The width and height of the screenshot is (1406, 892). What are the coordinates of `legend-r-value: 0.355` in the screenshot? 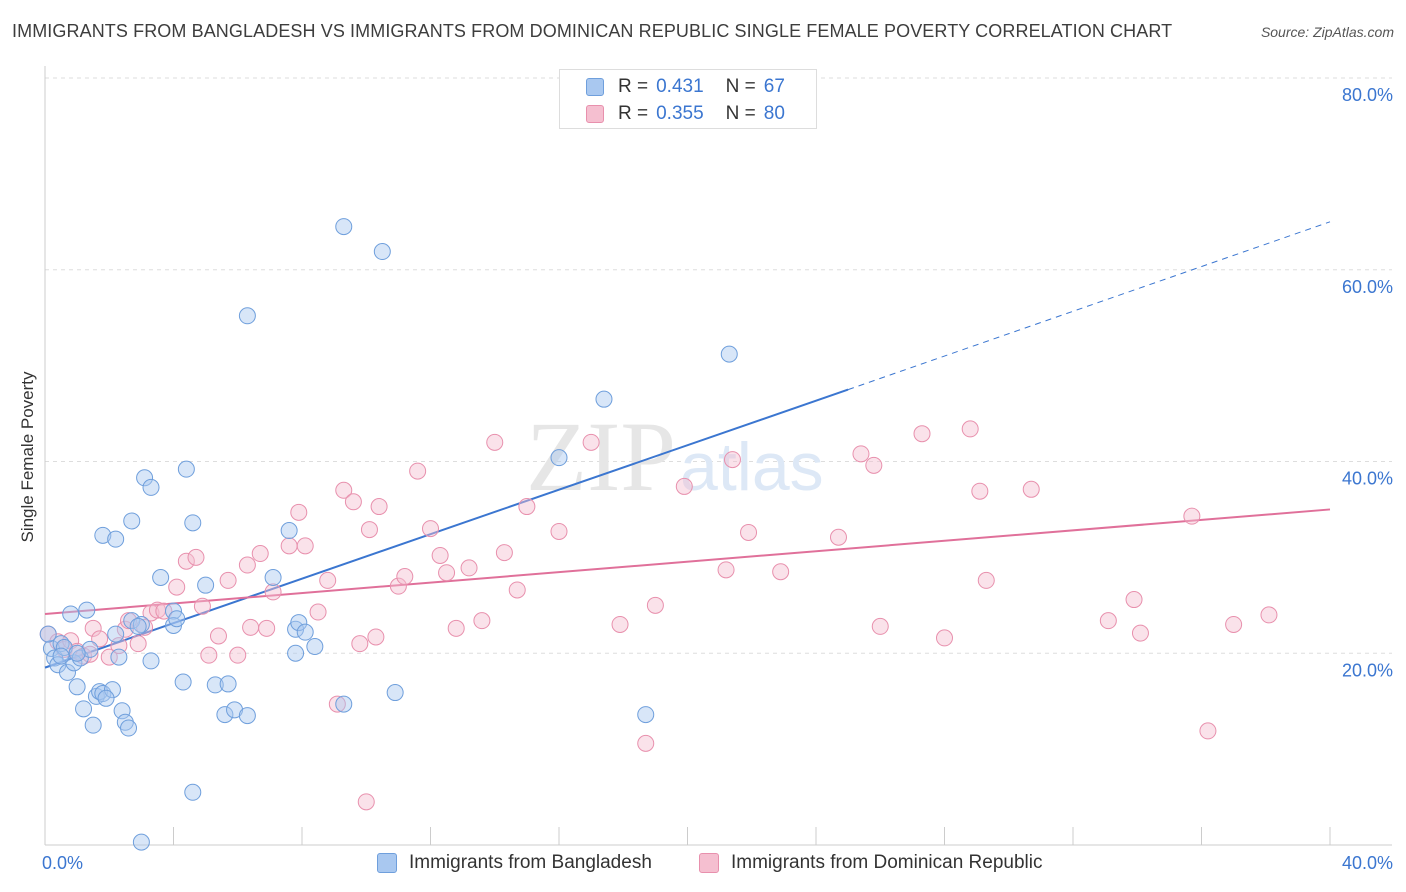 It's located at (680, 113).